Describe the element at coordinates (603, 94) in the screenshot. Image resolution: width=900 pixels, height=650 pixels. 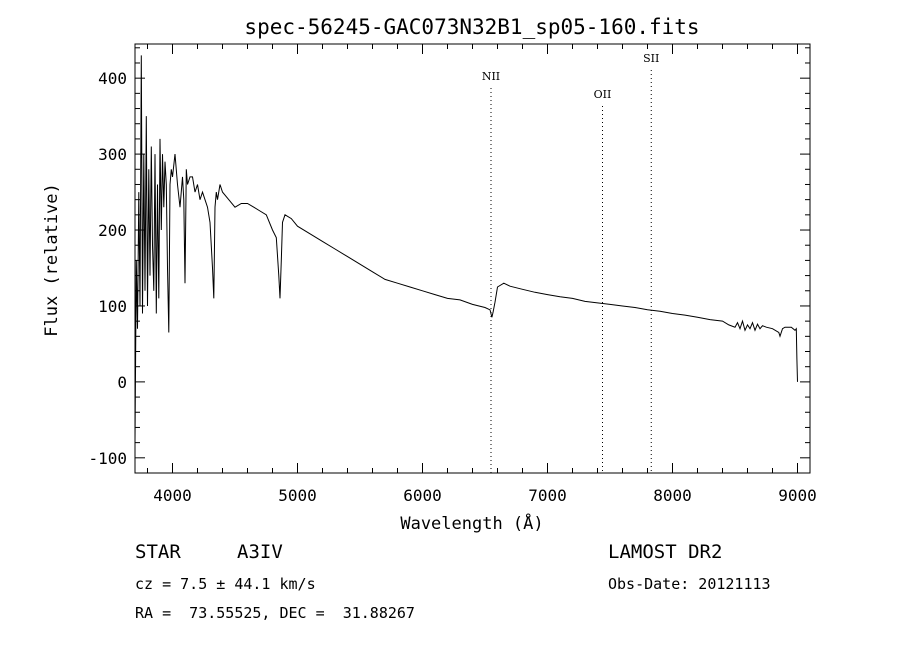
I see `line-marker-label: OII` at that location.